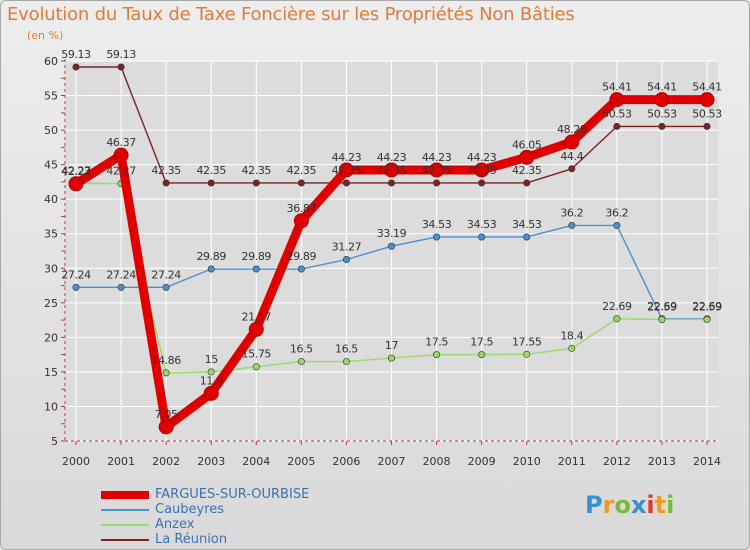 This screenshot has width=750, height=550. What do you see at coordinates (211, 393) in the screenshot?
I see `point-fargues-2003` at bounding box center [211, 393].